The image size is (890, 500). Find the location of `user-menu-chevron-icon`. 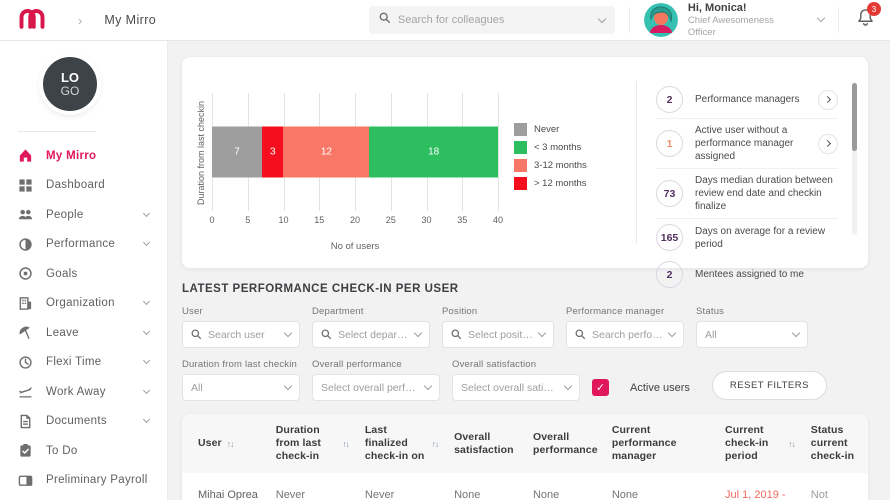

user-menu-chevron-icon is located at coordinates (821, 18).